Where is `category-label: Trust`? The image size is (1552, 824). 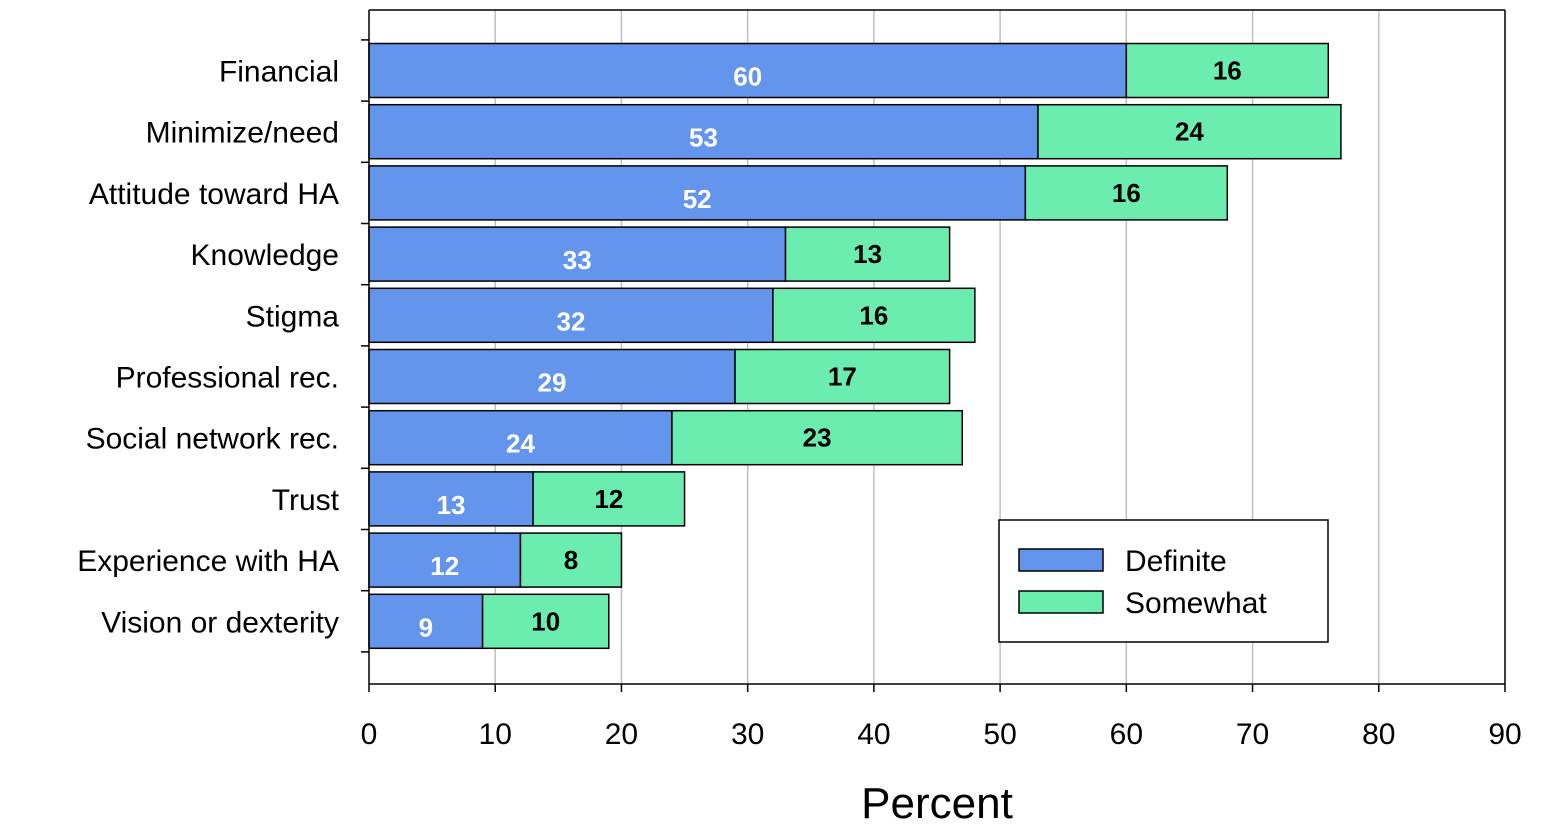
category-label: Trust is located at coordinates (306, 500).